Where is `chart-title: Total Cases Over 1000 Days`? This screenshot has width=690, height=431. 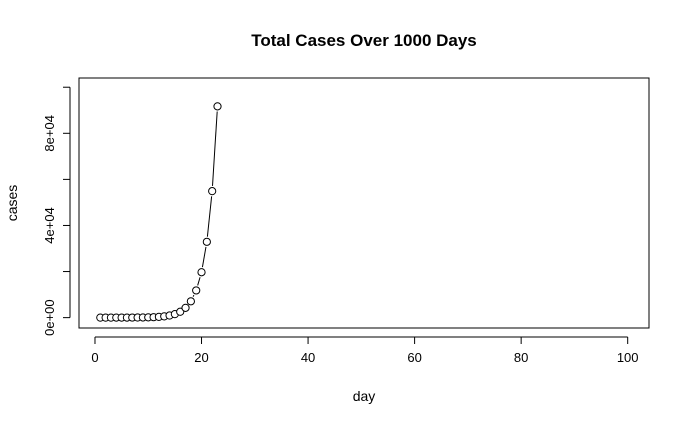
chart-title: Total Cases Over 1000 Days is located at coordinates (364, 40).